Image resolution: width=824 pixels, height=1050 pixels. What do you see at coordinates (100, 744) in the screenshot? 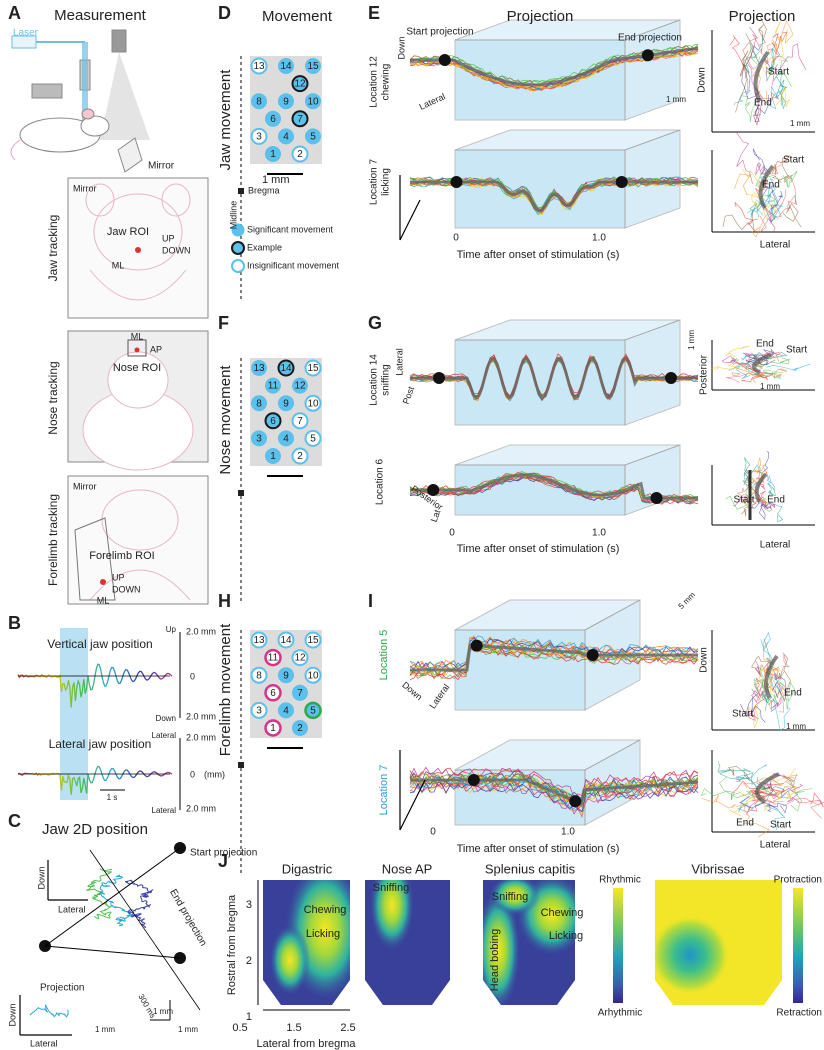
I see `label: Lateral jaw position` at bounding box center [100, 744].